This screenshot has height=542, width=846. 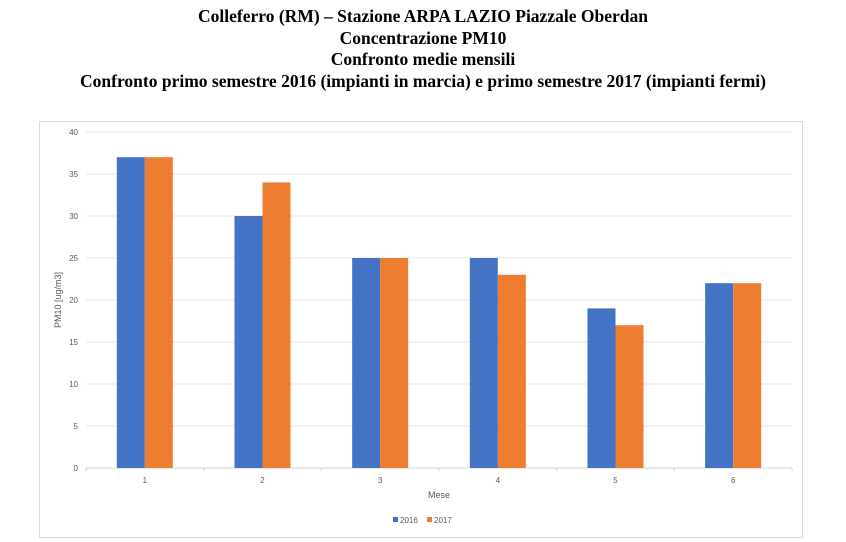 I want to click on y-tick-label: 20, so click(x=73, y=300).